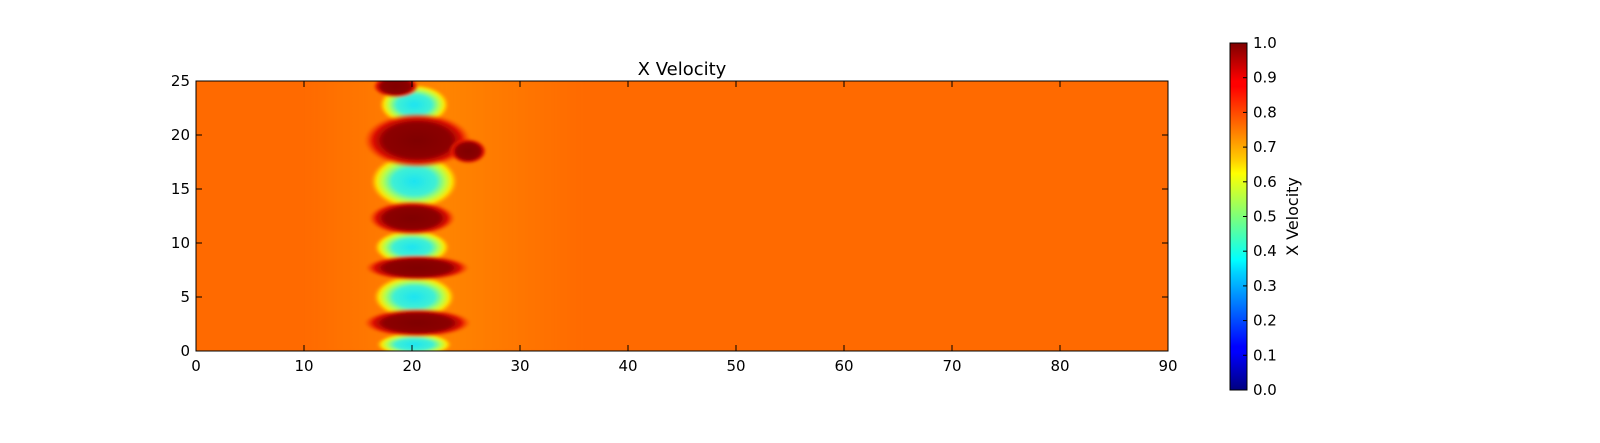 The width and height of the screenshot is (1600, 443). Describe the element at coordinates (1265, 43) in the screenshot. I see `colorbar-tick-label: 1.0` at that location.